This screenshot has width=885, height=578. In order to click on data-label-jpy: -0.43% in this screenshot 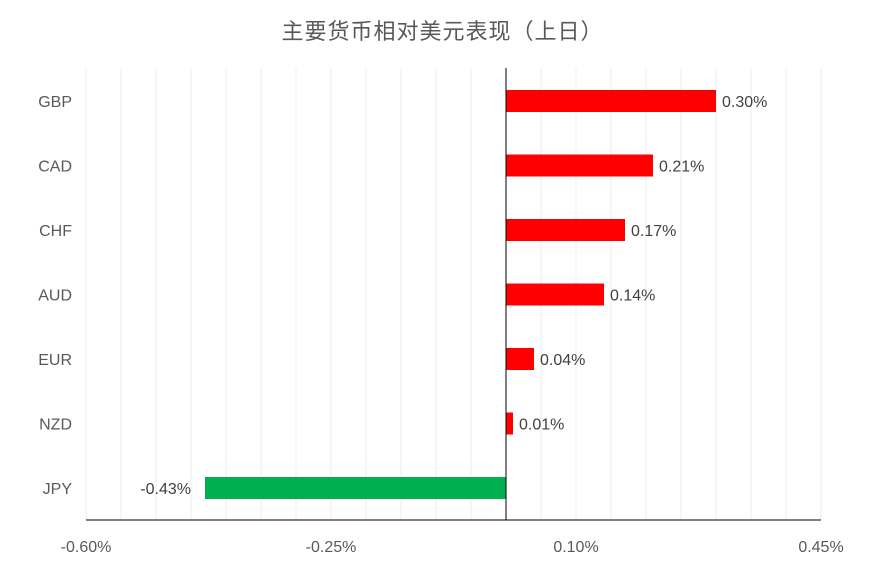, I will do `click(165, 489)`.